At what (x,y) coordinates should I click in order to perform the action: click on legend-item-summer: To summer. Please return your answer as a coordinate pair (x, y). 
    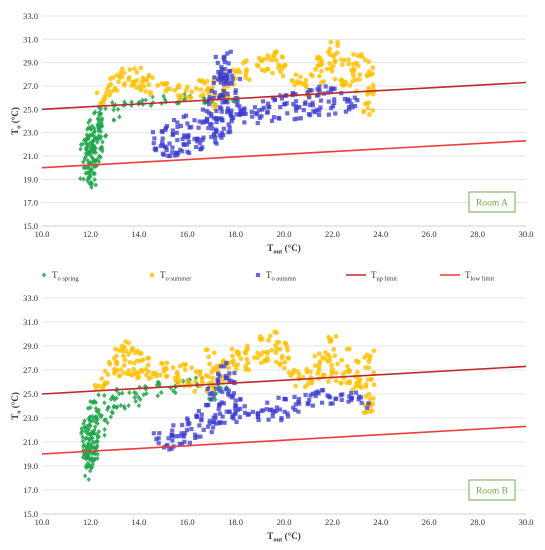
    Looking at the image, I should click on (170, 276).